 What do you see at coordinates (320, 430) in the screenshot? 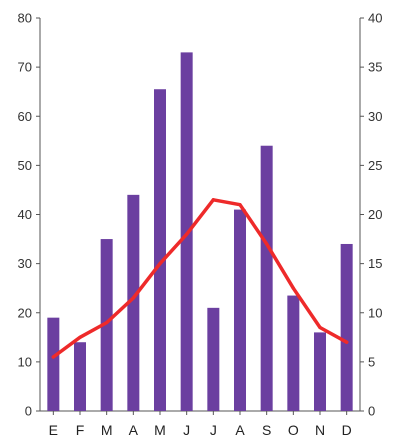
I see `x-tick-label: N` at bounding box center [320, 430].